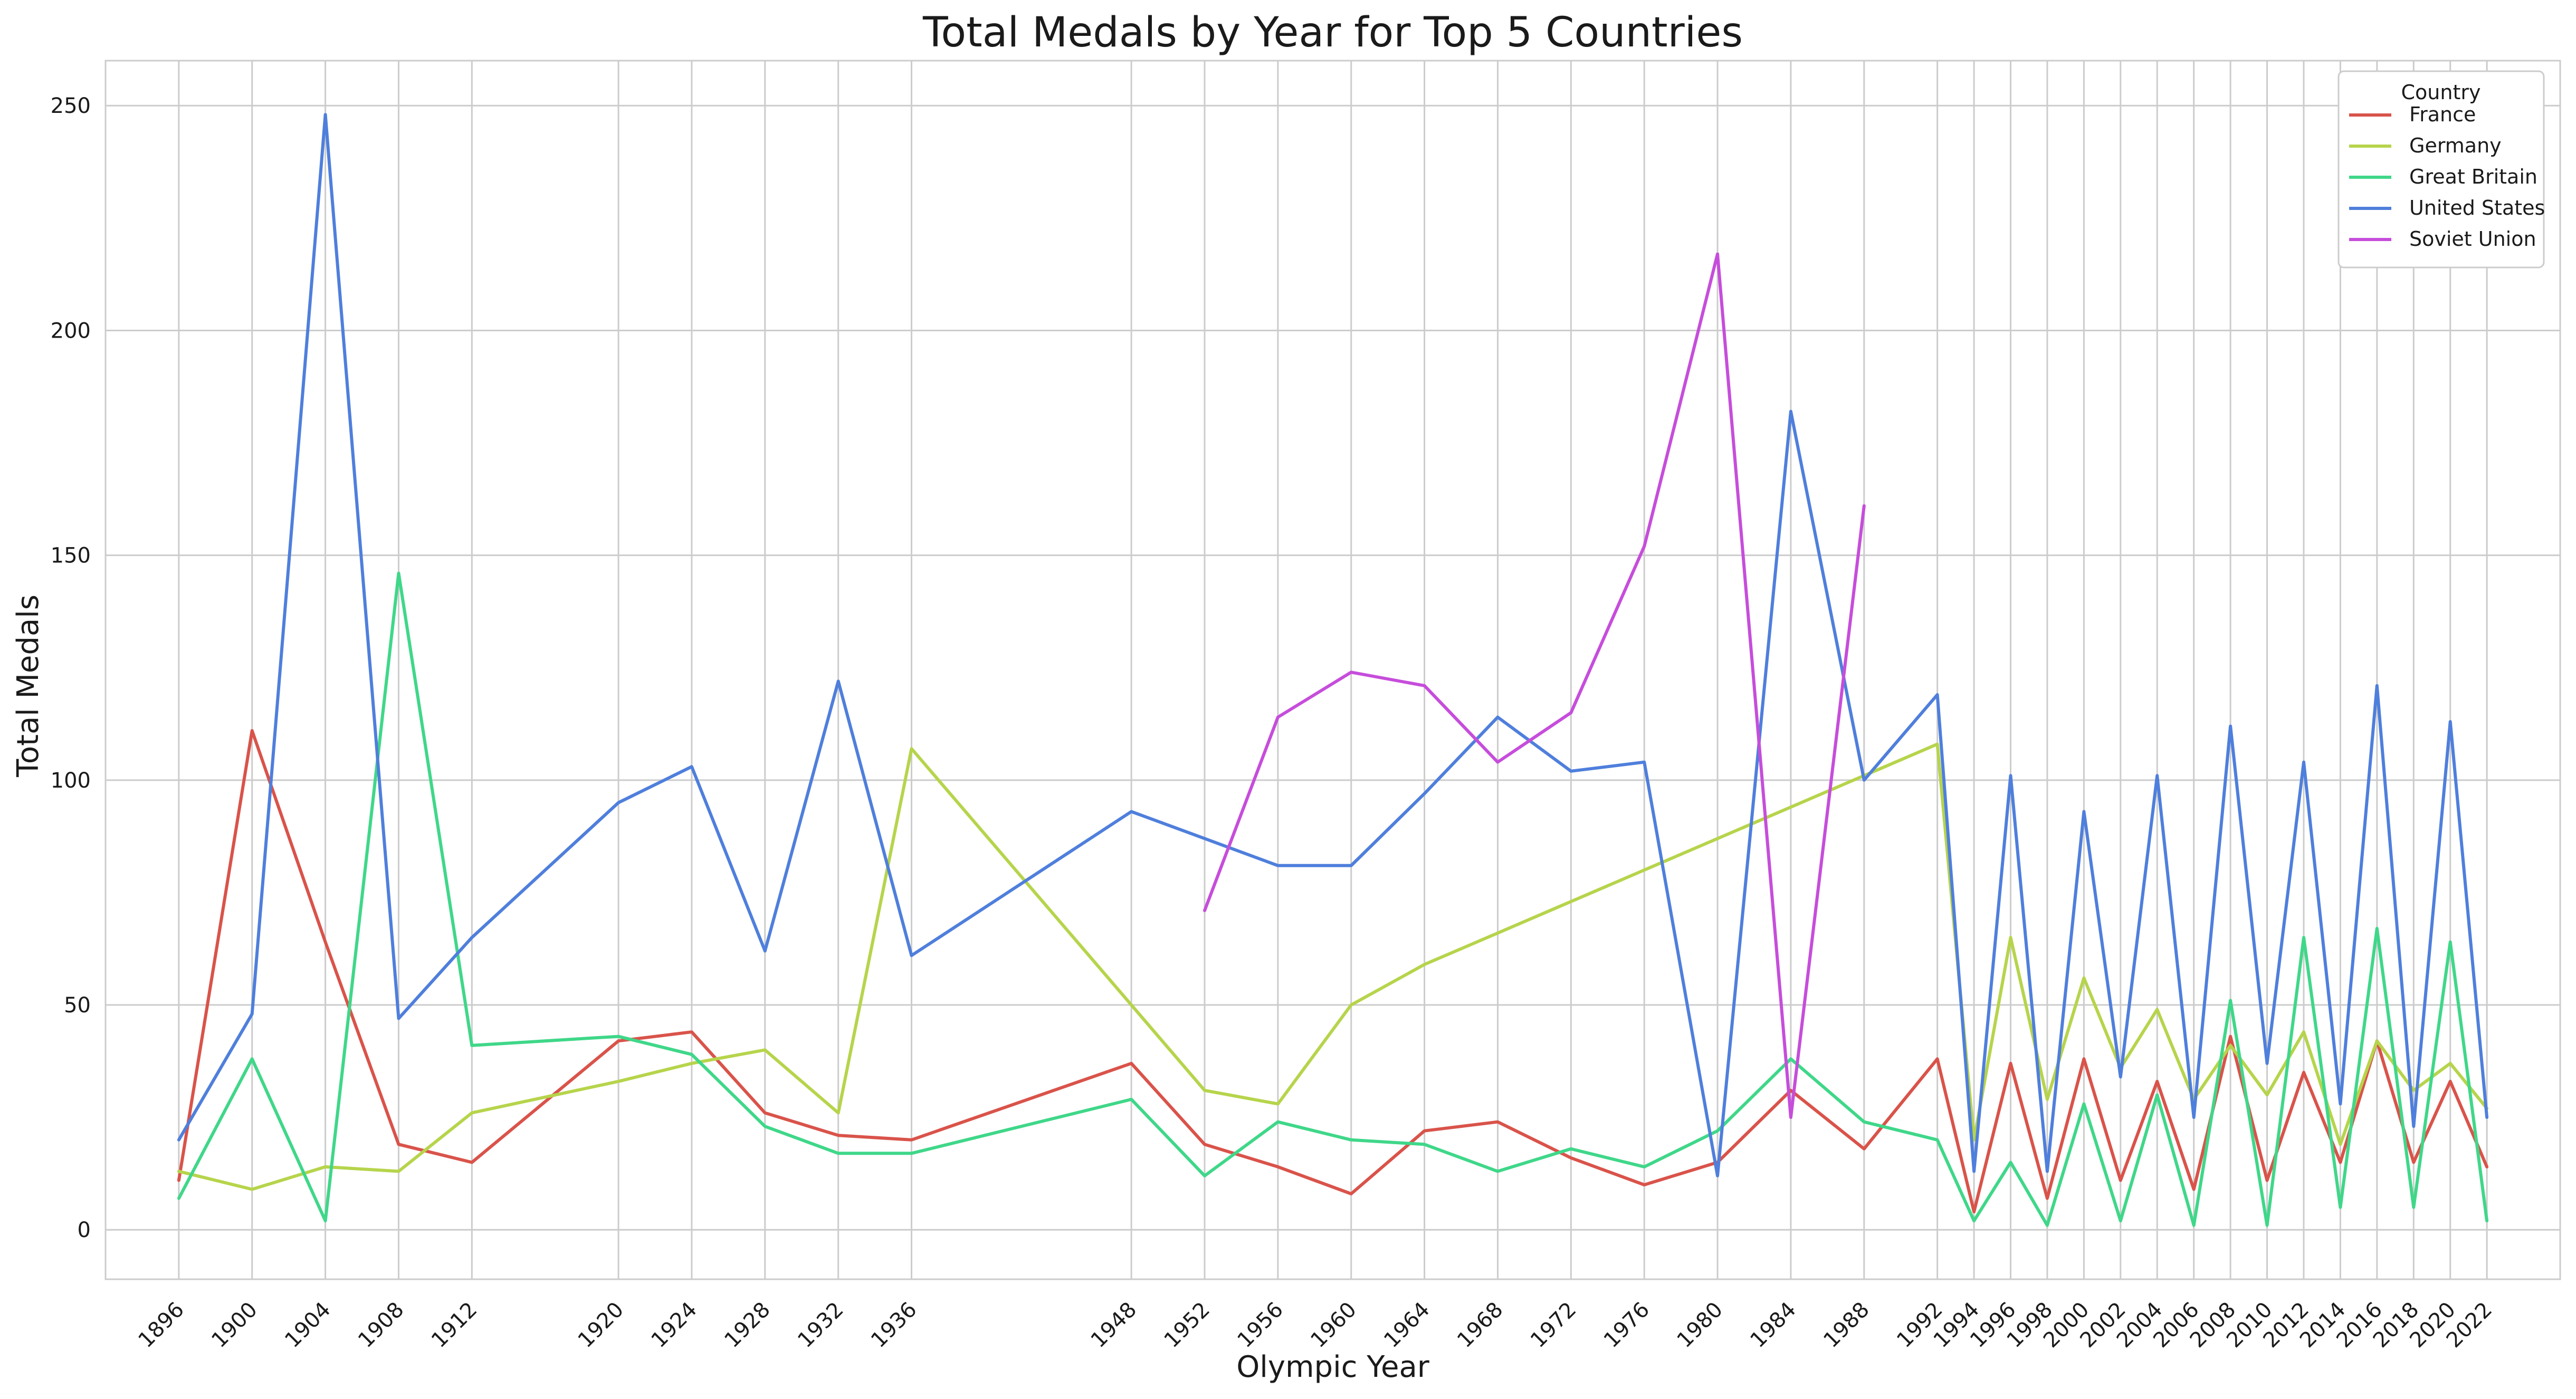  What do you see at coordinates (2473, 176) in the screenshot?
I see `legend-entry-label: Great Britain` at bounding box center [2473, 176].